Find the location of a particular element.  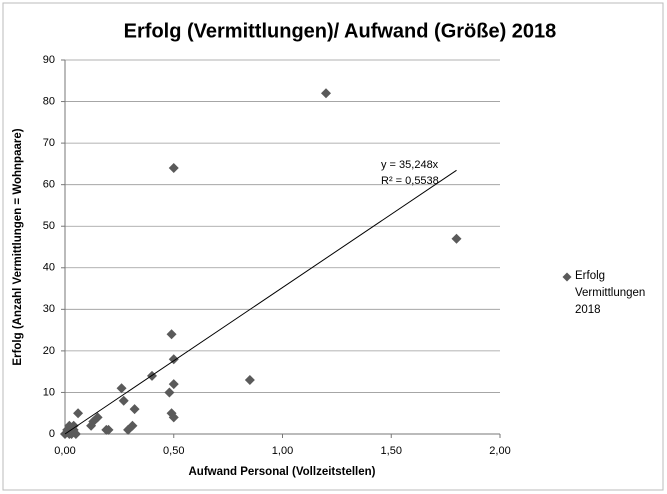

legend-entry: Erfolg Vermittlungen 2018 is located at coordinates (603, 293).